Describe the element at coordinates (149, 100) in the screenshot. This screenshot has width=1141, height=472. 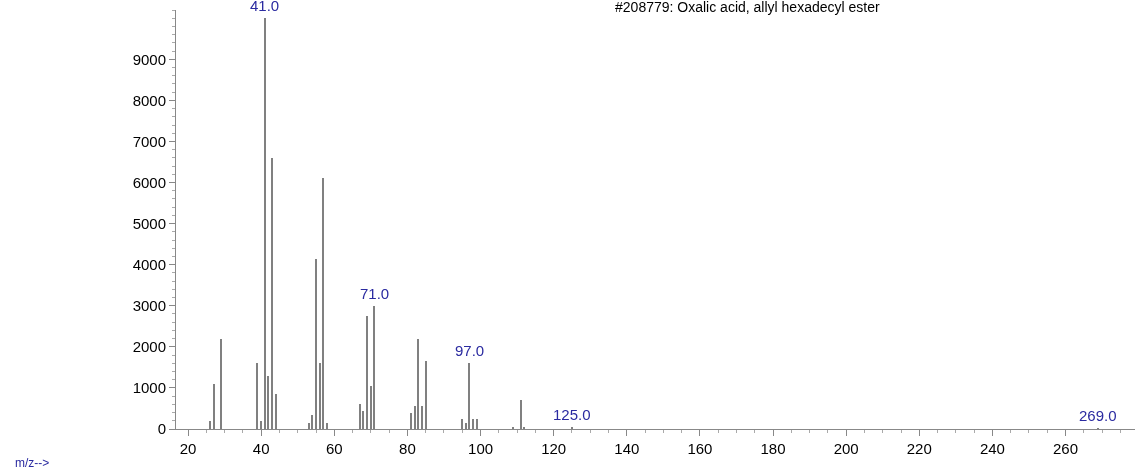
I see `y-tick-label: 8000` at that location.